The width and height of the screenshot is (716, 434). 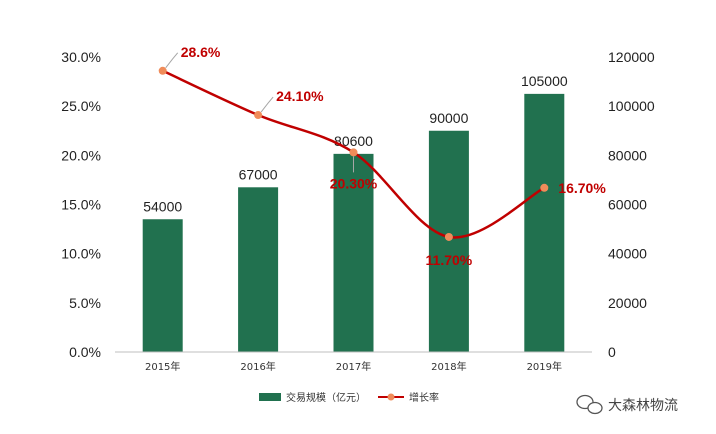 I want to click on right-axis-tick-label: 40000, so click(x=627, y=254).